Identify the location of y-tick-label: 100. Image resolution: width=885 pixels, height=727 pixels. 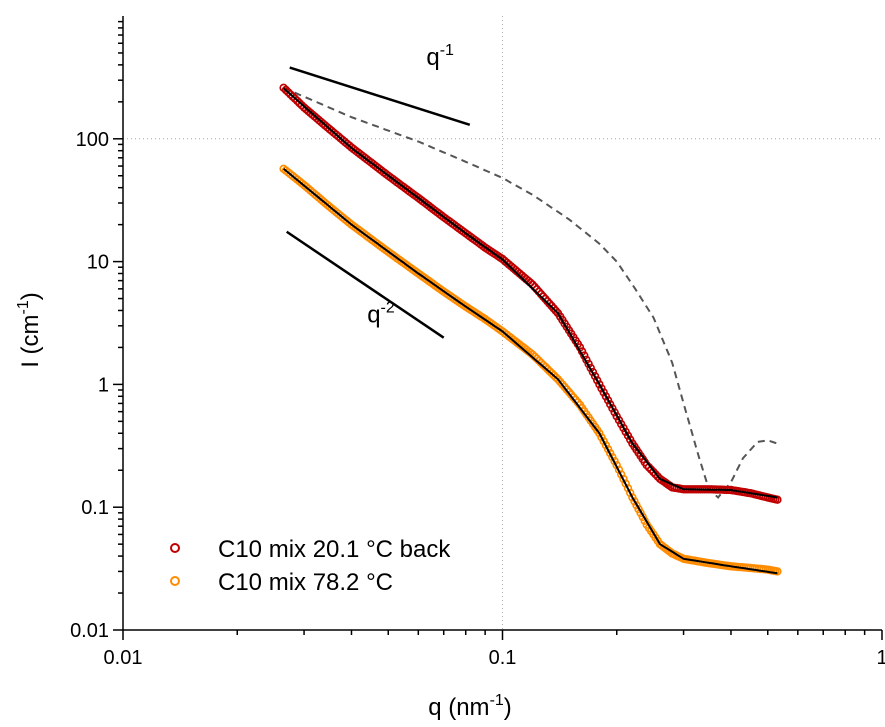
(92, 140).